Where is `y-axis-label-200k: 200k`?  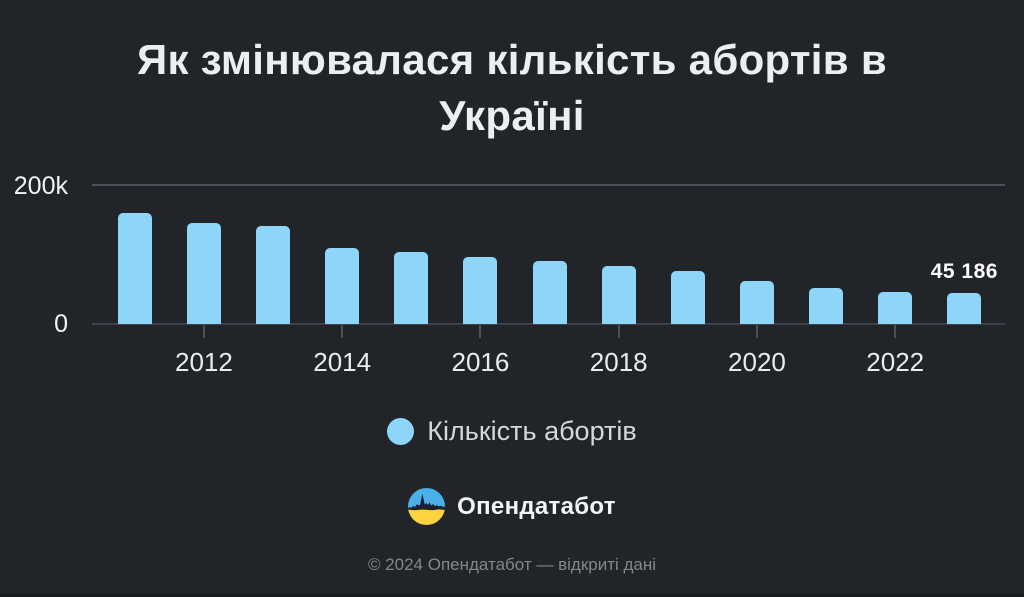
y-axis-label-200k: 200k is located at coordinates (40, 185).